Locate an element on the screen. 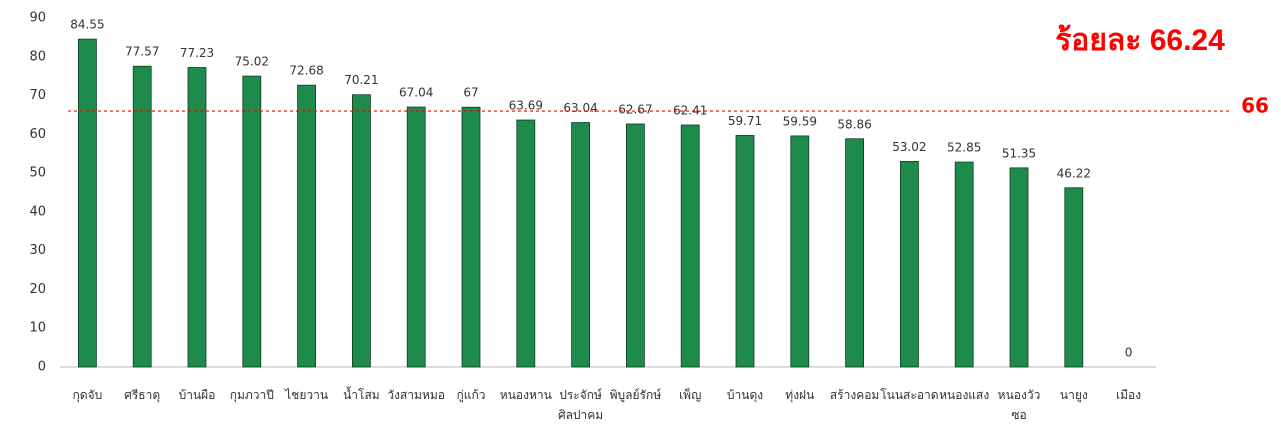 The image size is (1281, 441). x-tick-label: กุมภวาปี is located at coordinates (251, 395).